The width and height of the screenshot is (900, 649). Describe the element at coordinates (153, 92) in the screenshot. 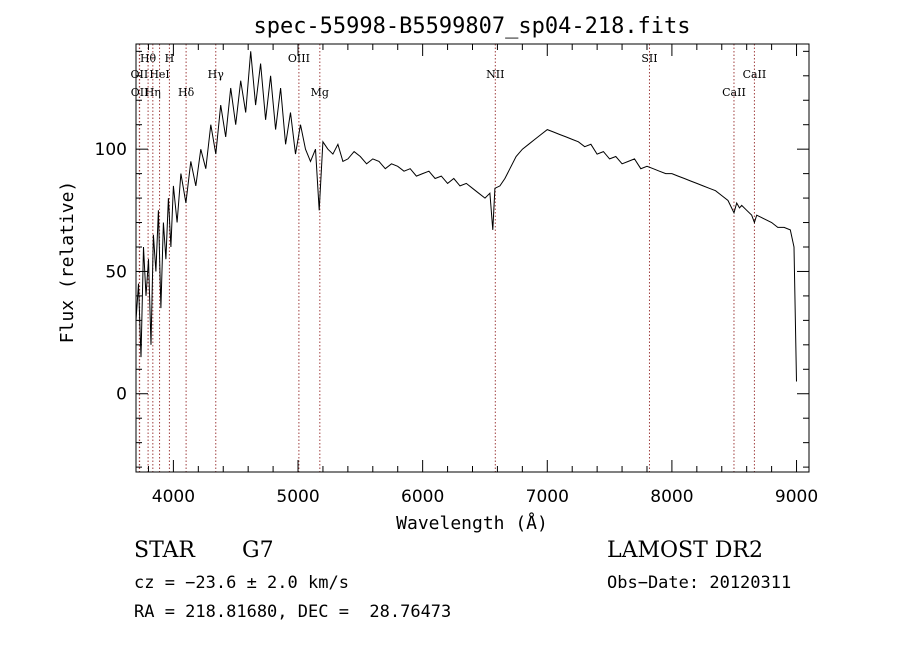

I see `marker-label-5: Hη` at that location.